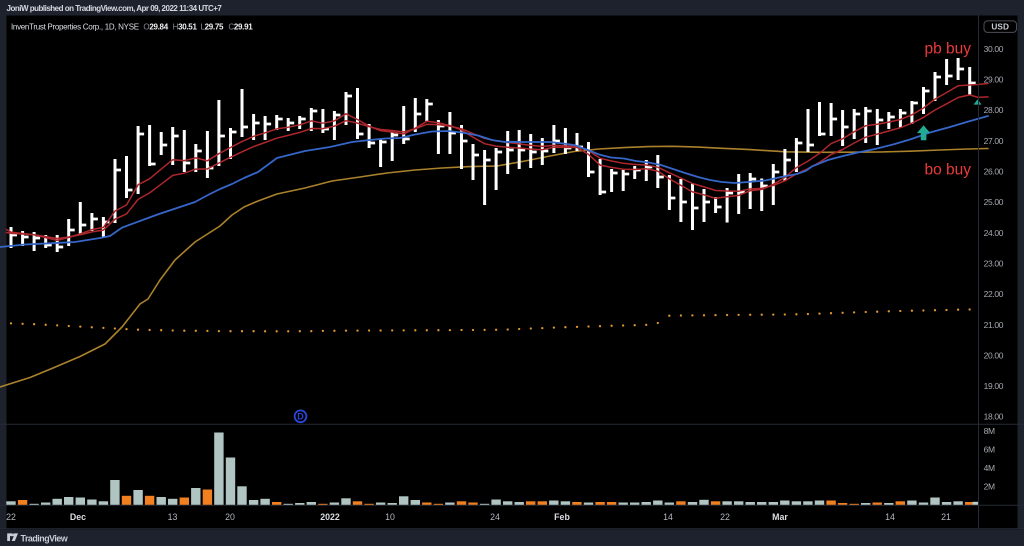  Describe the element at coordinates (994, 325) in the screenshot. I see `svg-text: 21.00` at that location.